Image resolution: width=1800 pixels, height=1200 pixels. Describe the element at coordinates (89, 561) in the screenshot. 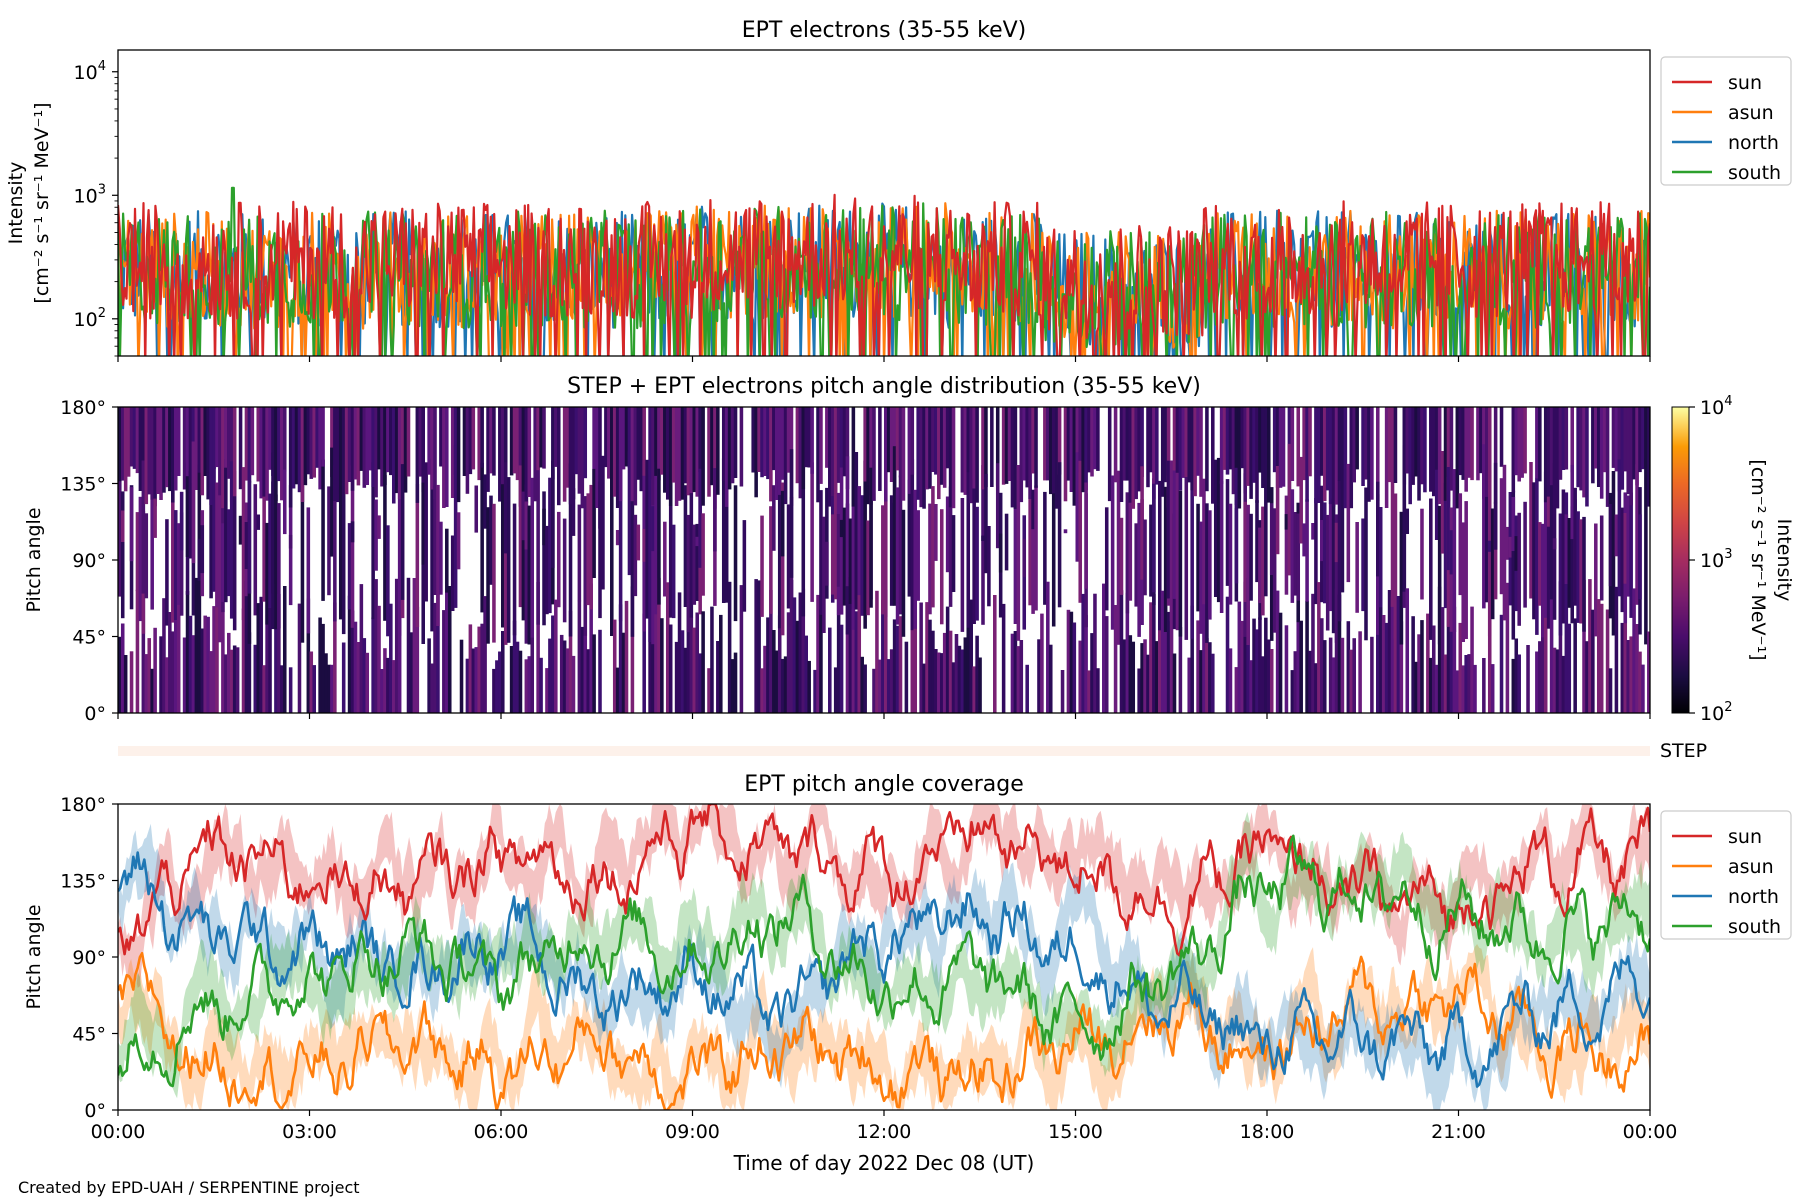

I see `y-tick-label: 90°` at that location.